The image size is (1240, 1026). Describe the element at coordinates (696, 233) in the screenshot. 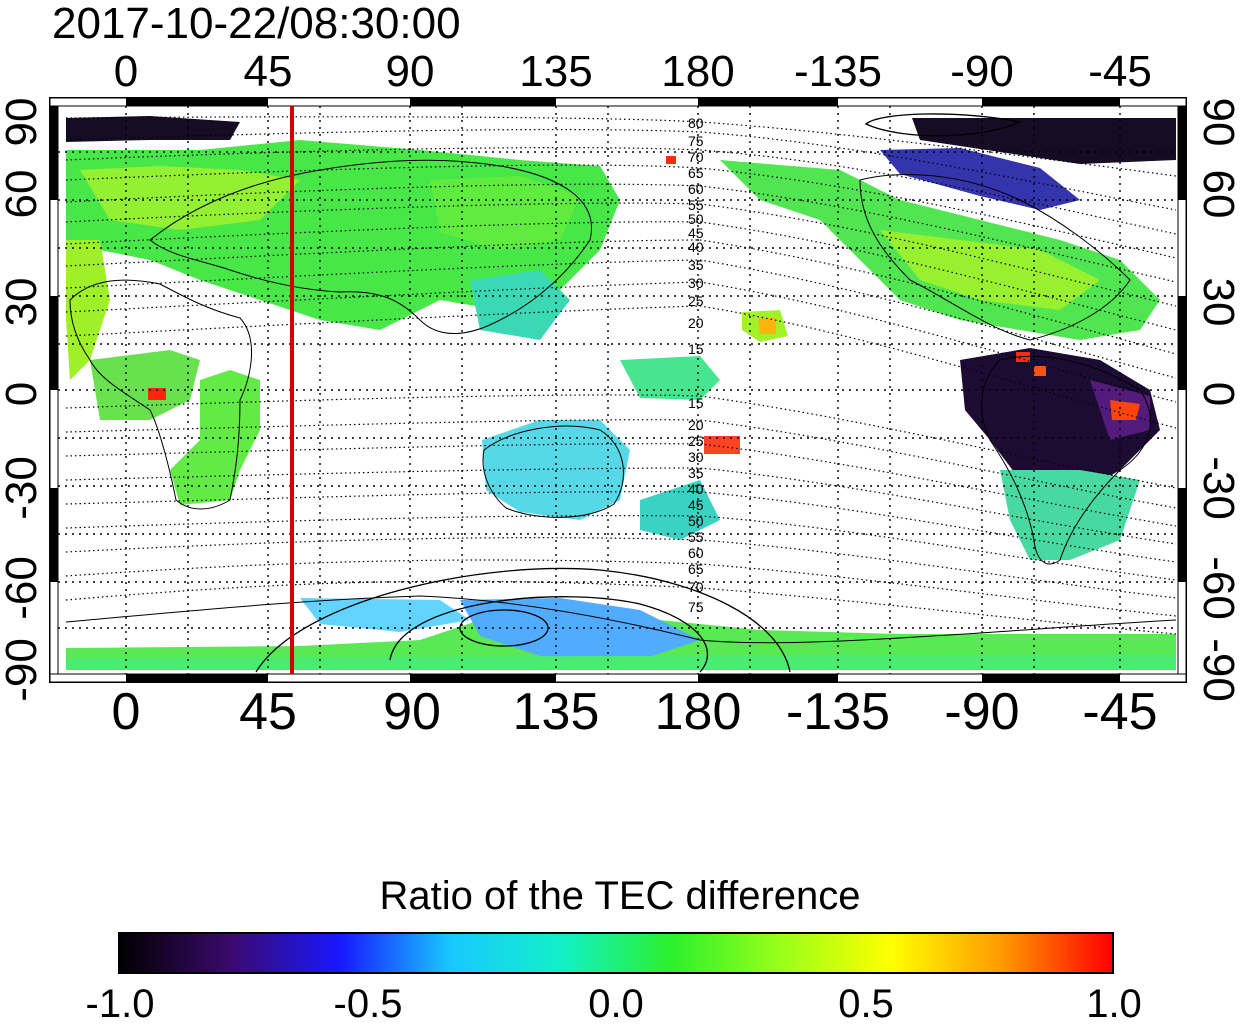

I see `contour-label-n: 45` at that location.